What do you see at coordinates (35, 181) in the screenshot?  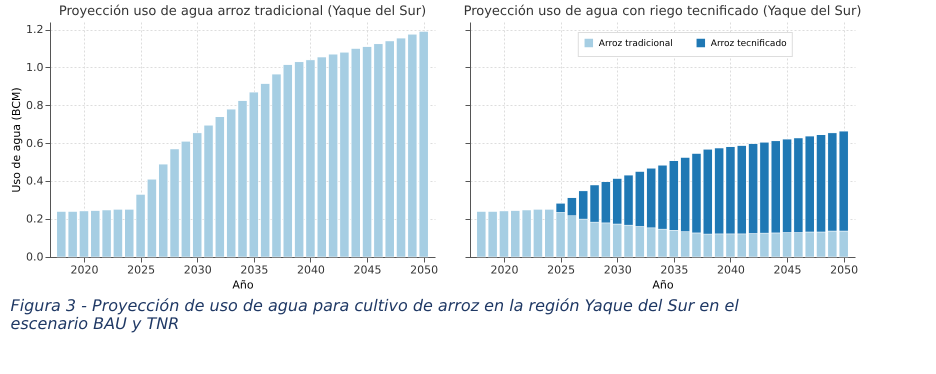 I see `y-tick-label: 0.4` at bounding box center [35, 181].